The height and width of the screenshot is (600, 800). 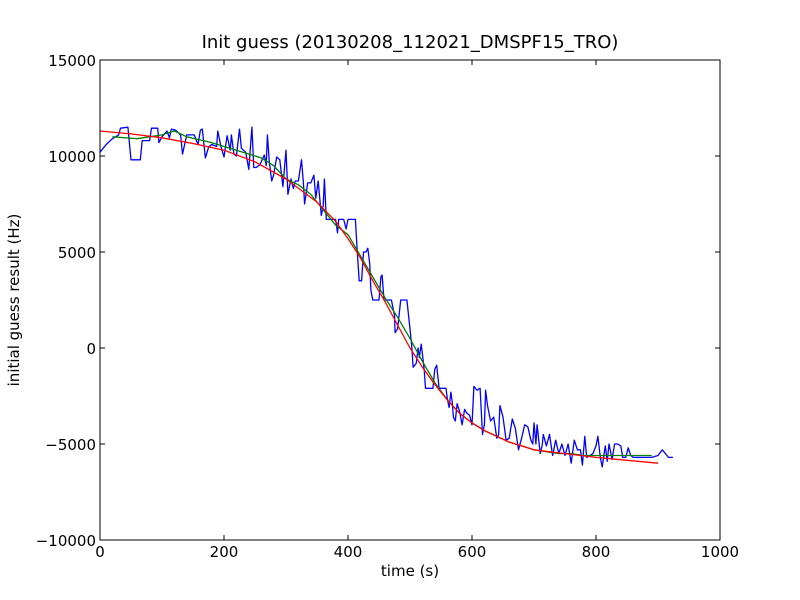 What do you see at coordinates (410, 42) in the screenshot?
I see `chart-title: Init guess (20130208_112021_DMSPF15_TRO)` at bounding box center [410, 42].